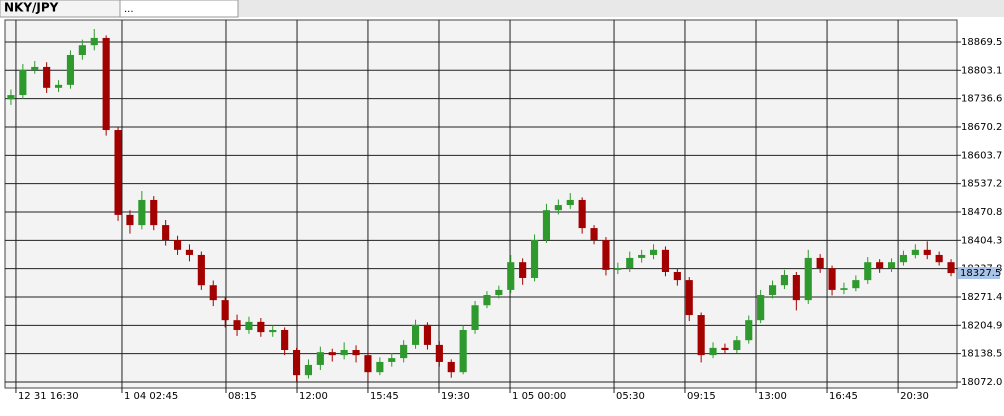 This screenshot has width=1004, height=416. I want to click on x-tick-label: 1 05 00:00, so click(539, 396).